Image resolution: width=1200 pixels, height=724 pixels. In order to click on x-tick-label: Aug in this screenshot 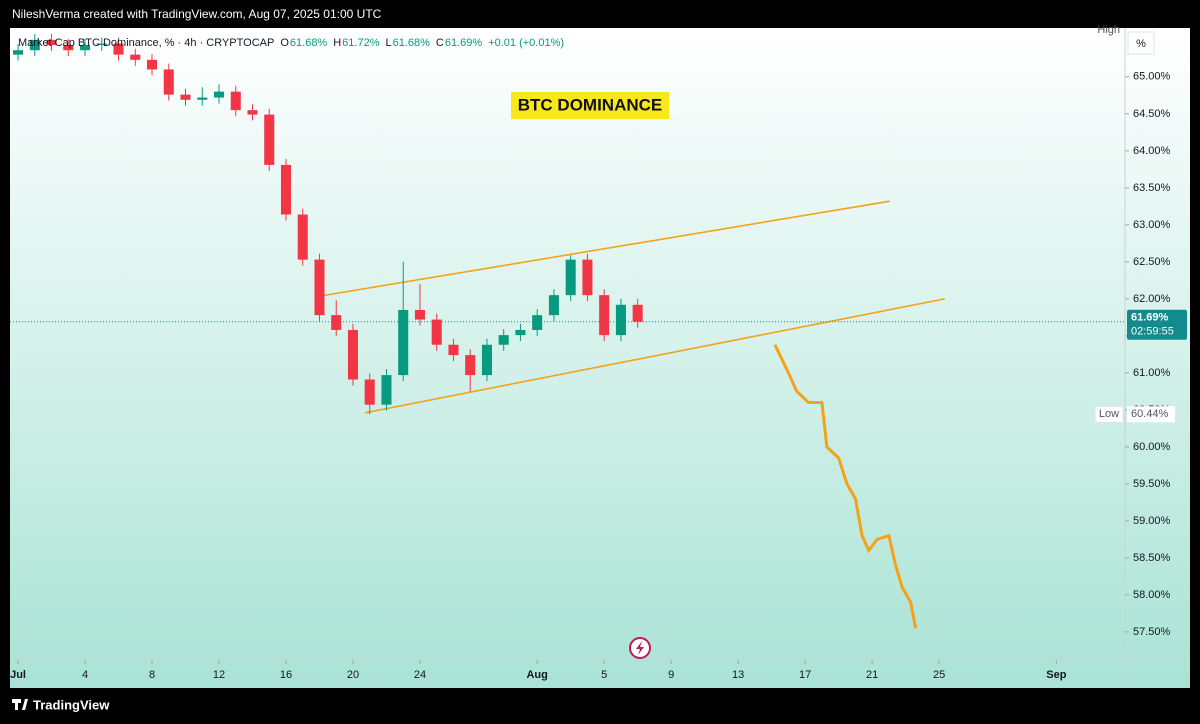, I will do `click(536, 675)`.